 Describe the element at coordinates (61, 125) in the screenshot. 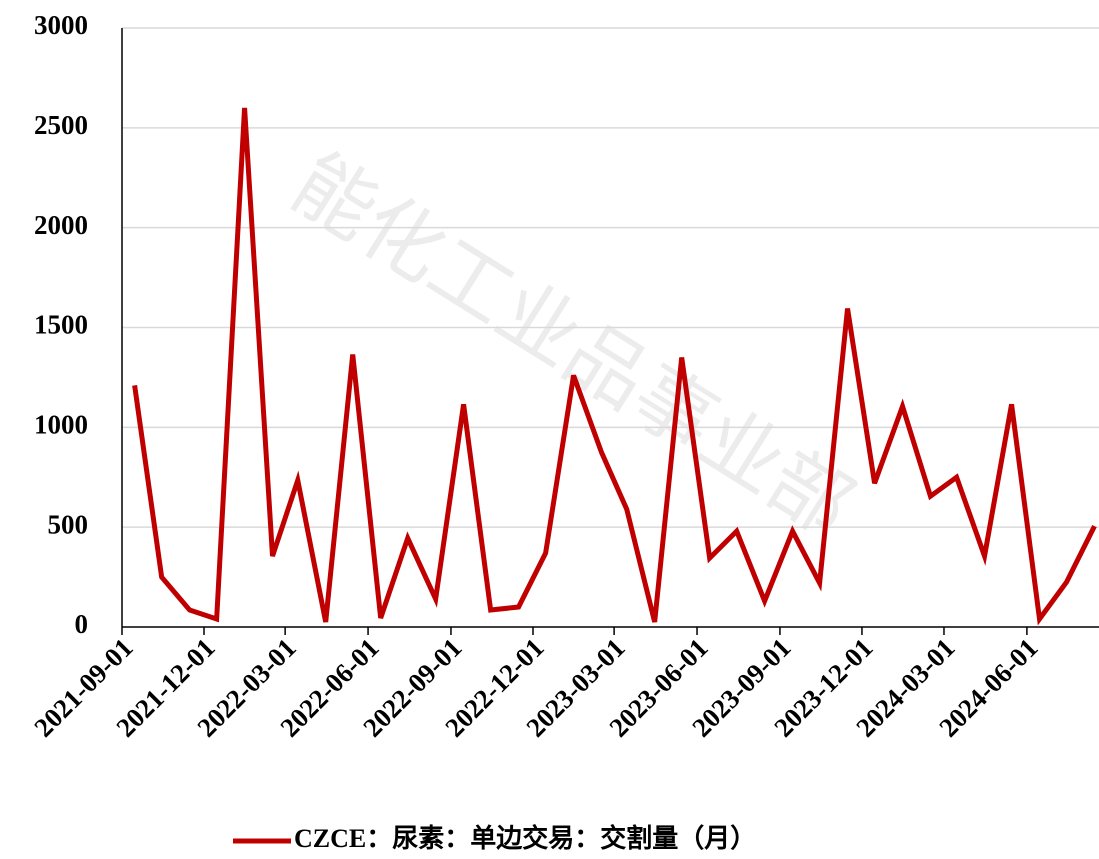

I see `y-tick-label: 2500` at that location.